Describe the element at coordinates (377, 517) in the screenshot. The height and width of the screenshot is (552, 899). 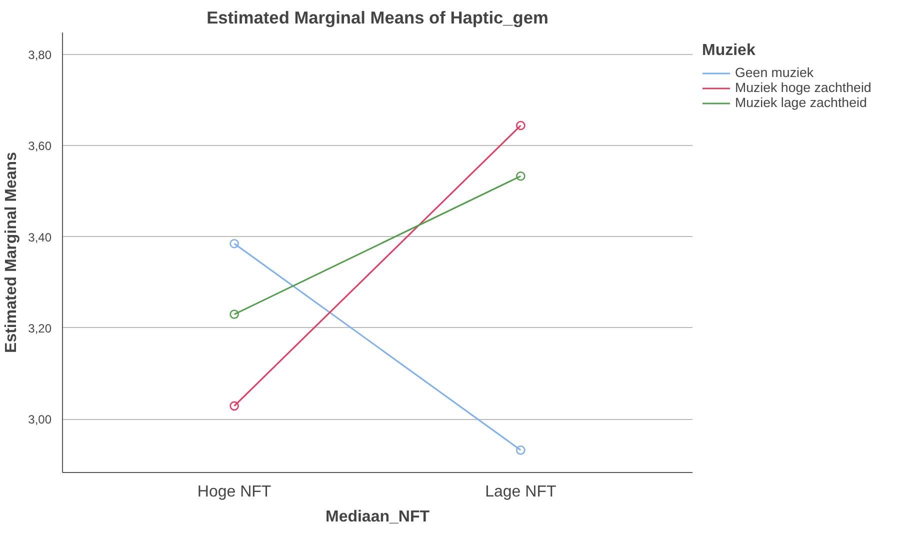
I see `x-axis-title: Mediaan_NFT` at that location.